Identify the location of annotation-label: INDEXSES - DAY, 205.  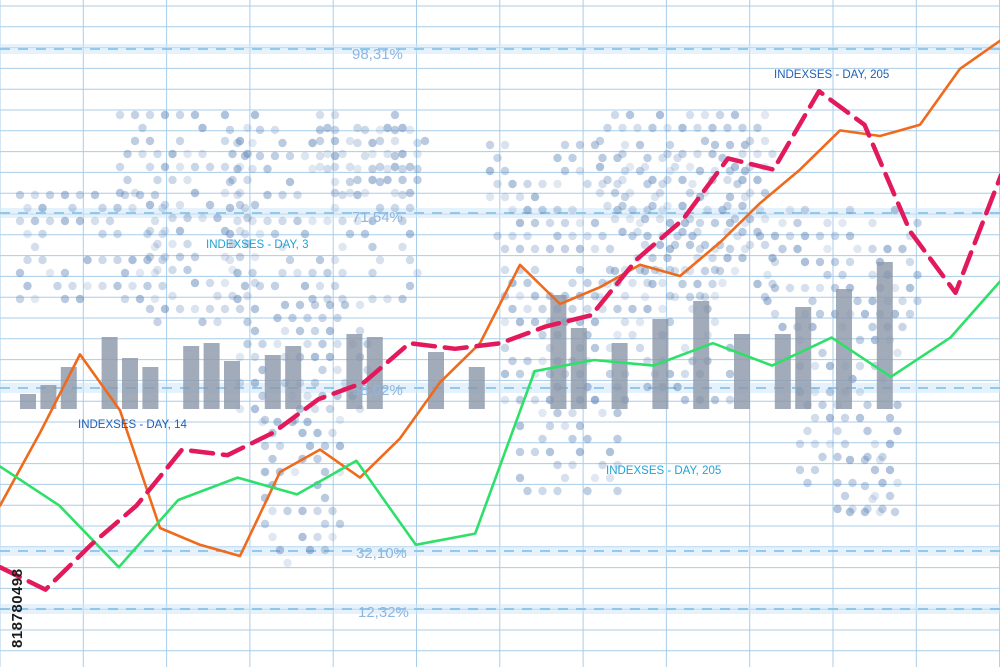
(663, 471).